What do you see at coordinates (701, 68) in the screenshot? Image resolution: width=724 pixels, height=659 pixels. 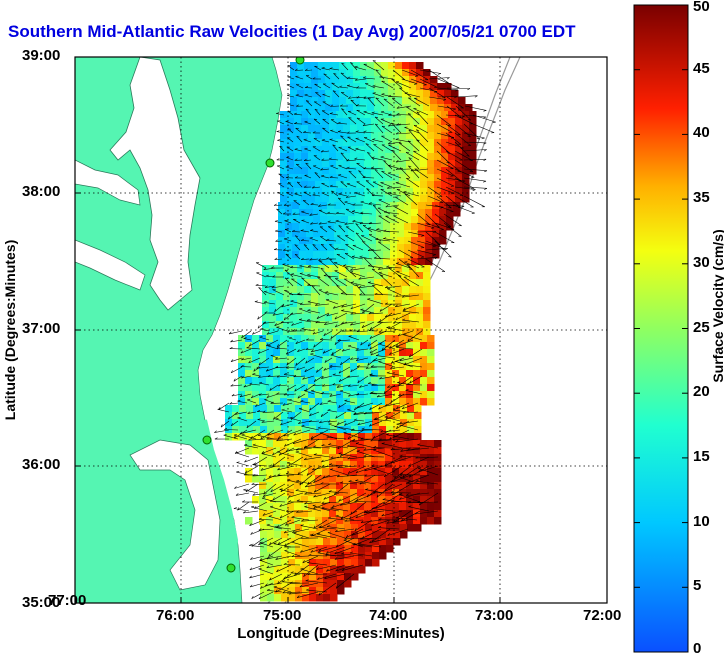 I see `colorbar-tick-label: 45` at bounding box center [701, 68].